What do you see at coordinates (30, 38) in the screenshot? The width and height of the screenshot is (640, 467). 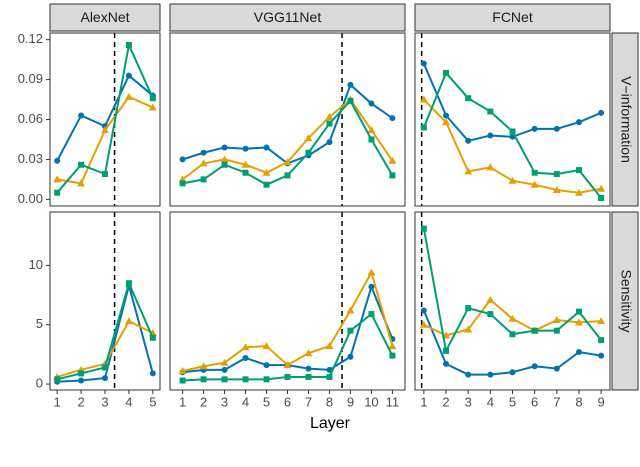 I see `y-tick-label: 0.12` at bounding box center [30, 38].